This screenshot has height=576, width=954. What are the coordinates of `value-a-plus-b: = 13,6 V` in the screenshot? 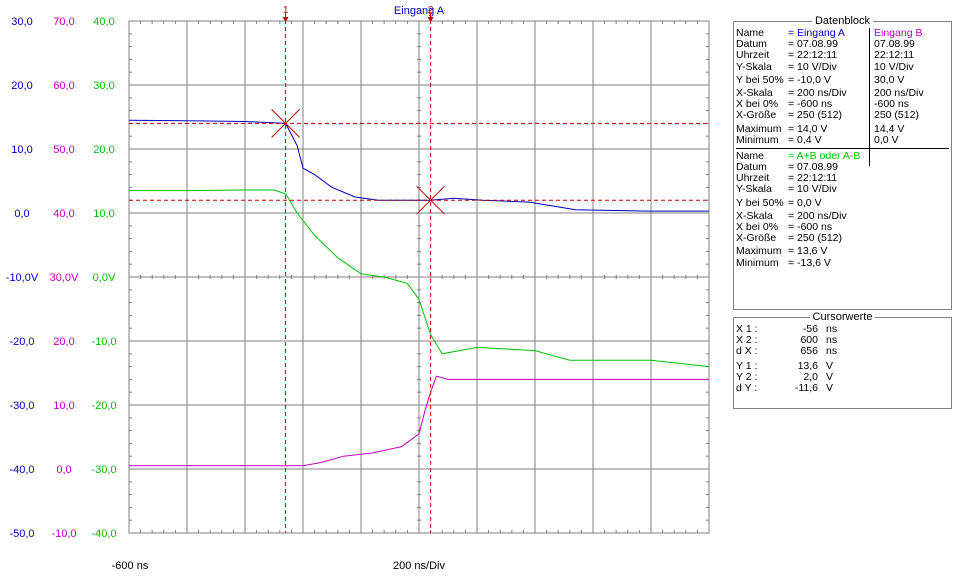 It's located at (808, 251).